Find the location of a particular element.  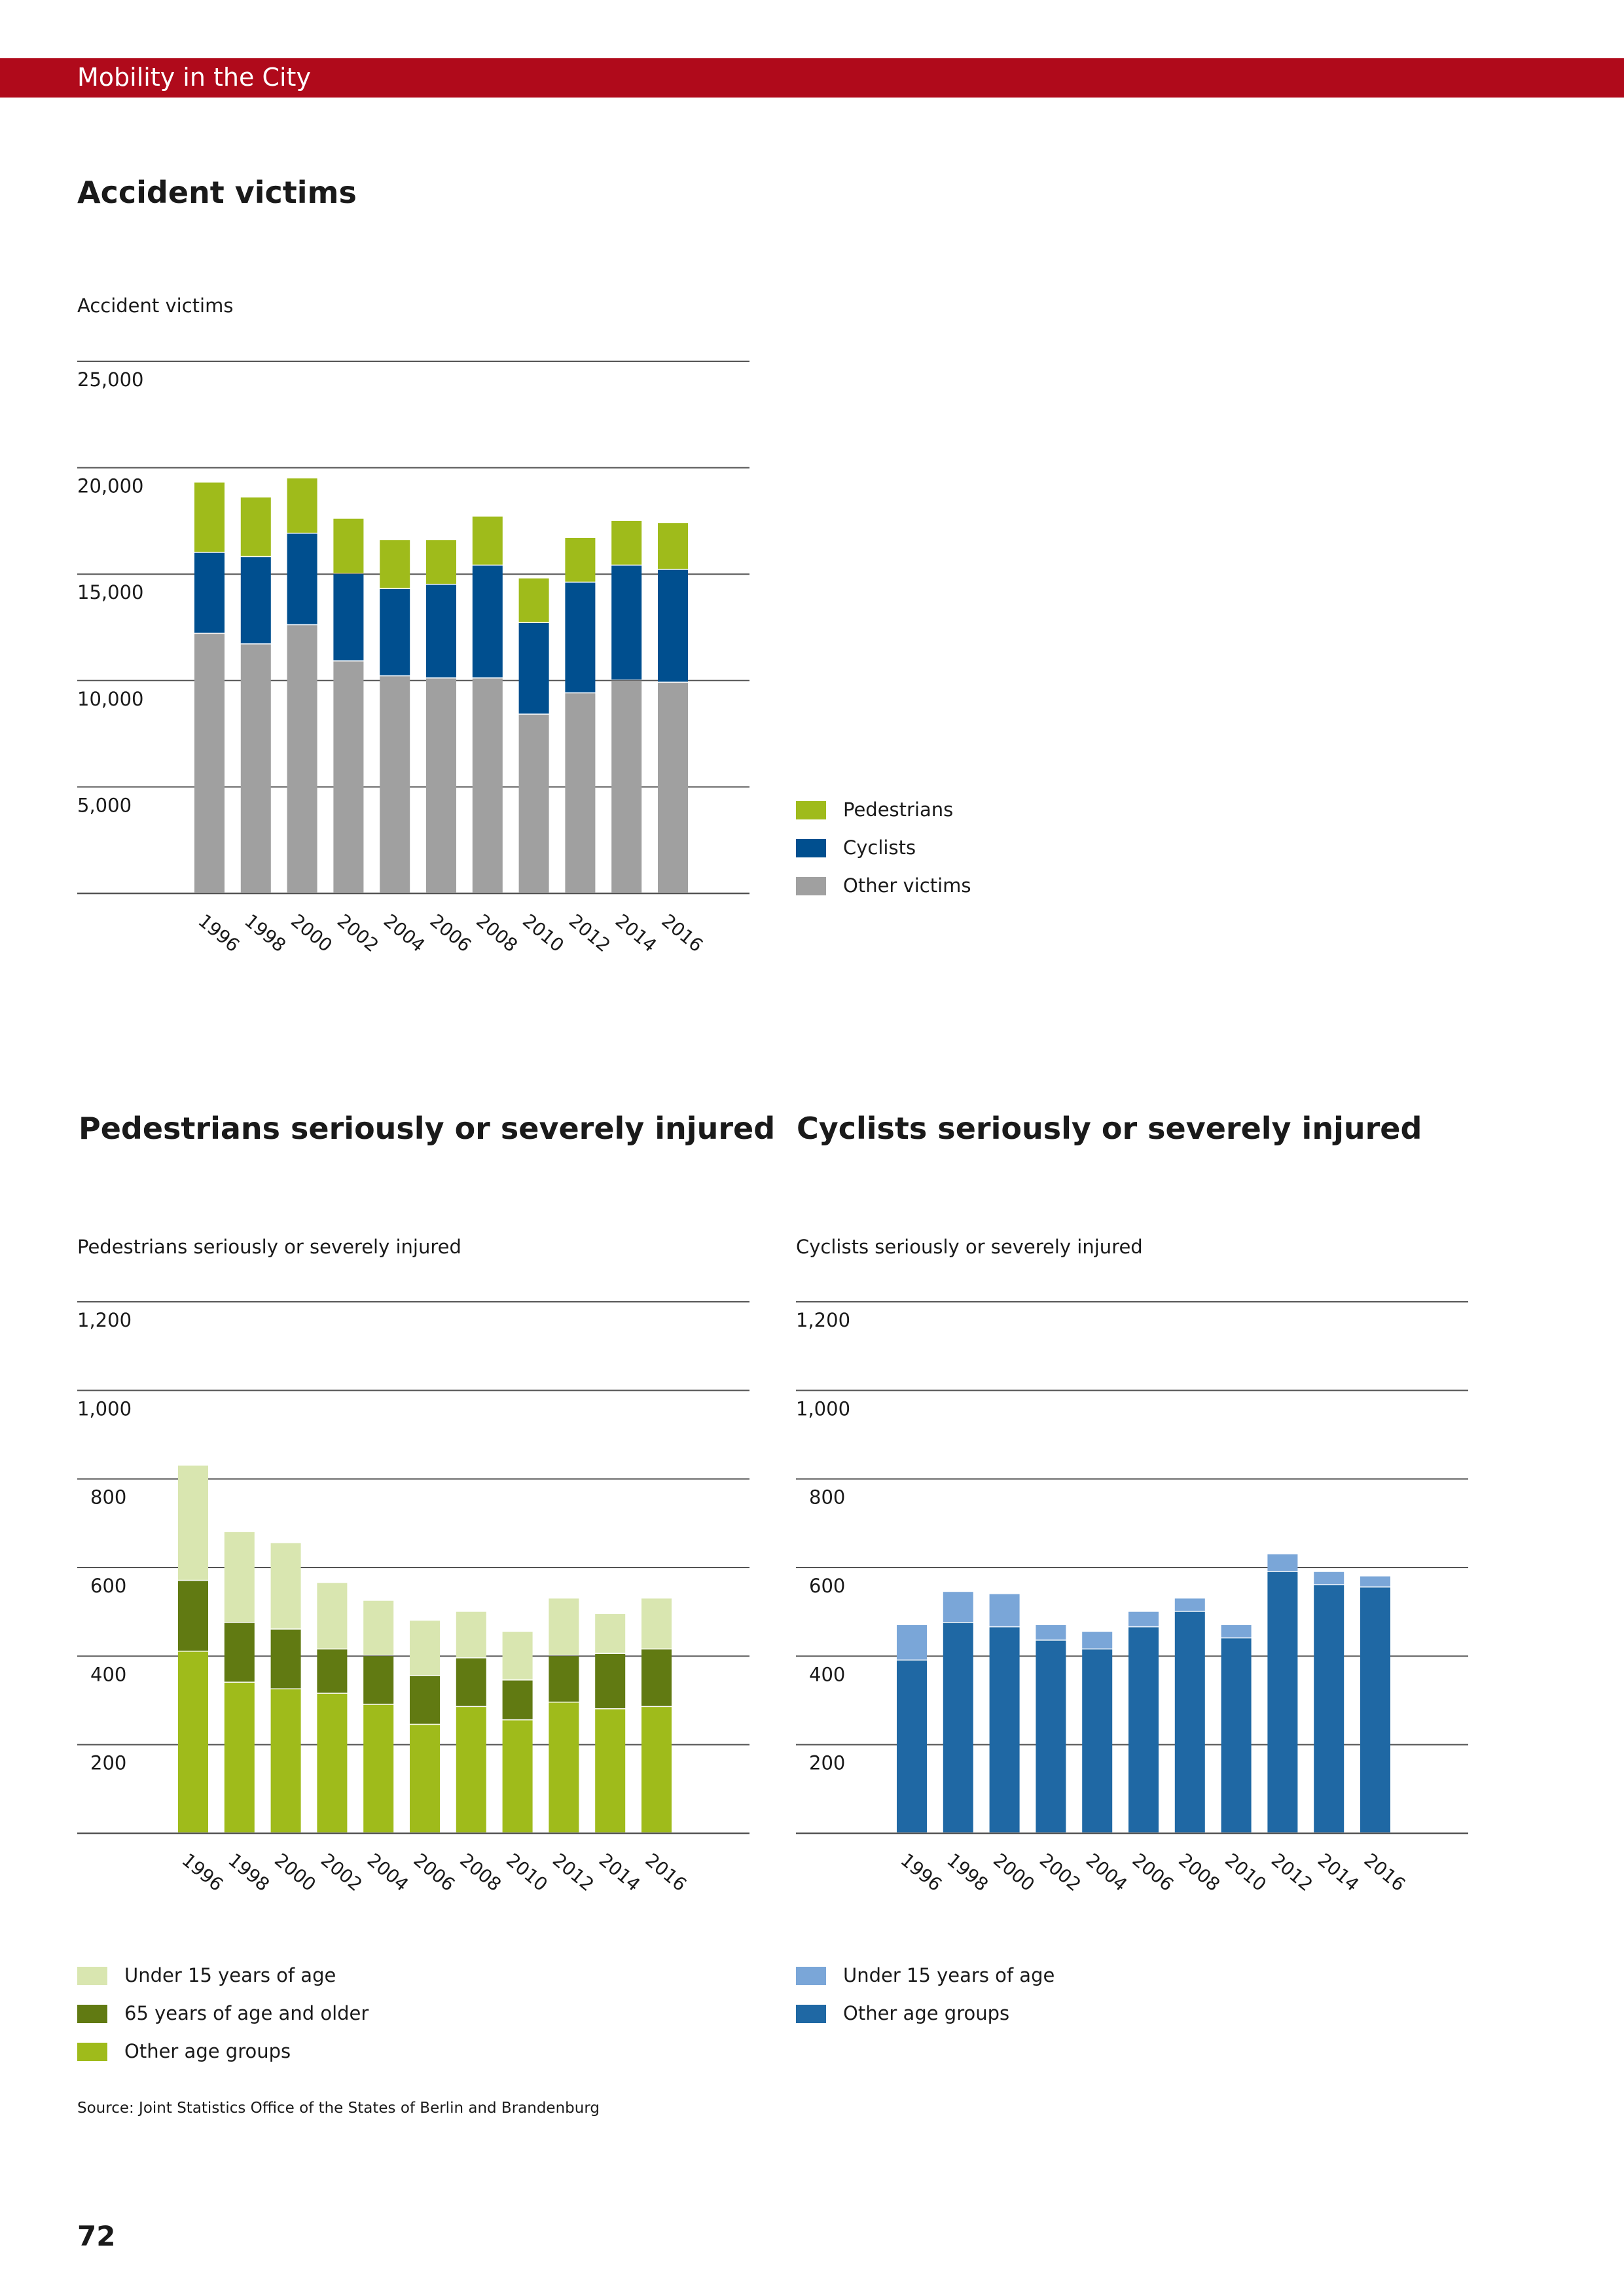

y-tick-label: 15,000 is located at coordinates (110, 592).